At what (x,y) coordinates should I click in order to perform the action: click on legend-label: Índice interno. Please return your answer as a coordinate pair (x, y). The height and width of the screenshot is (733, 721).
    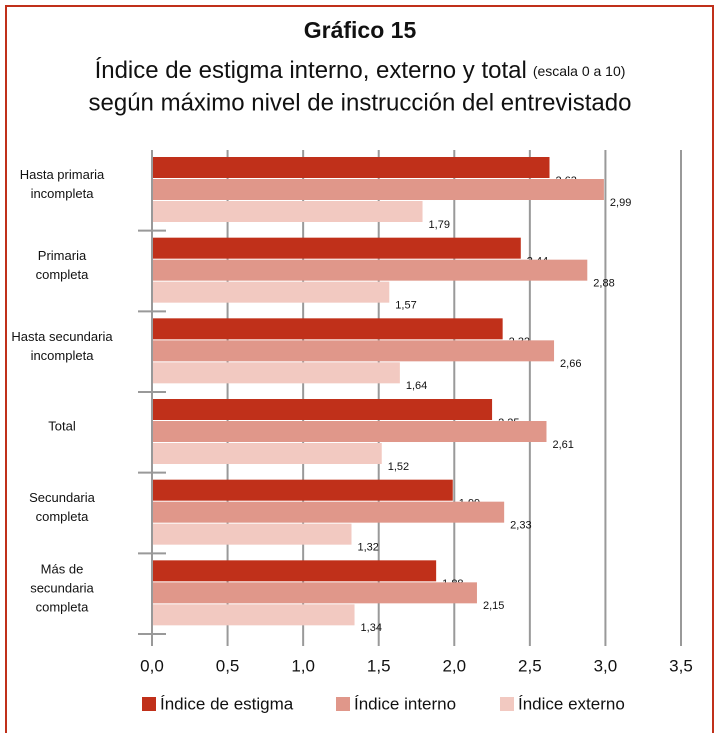
    Looking at the image, I should click on (405, 703).